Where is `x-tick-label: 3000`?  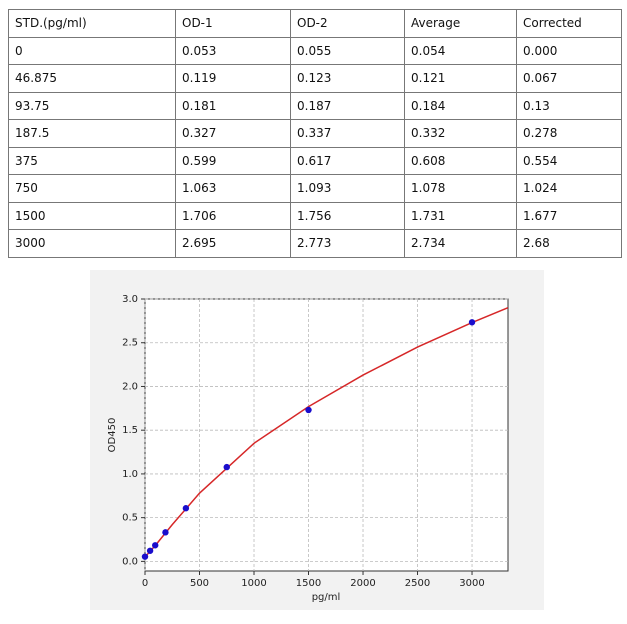 x-tick-label: 3000 is located at coordinates (471, 583).